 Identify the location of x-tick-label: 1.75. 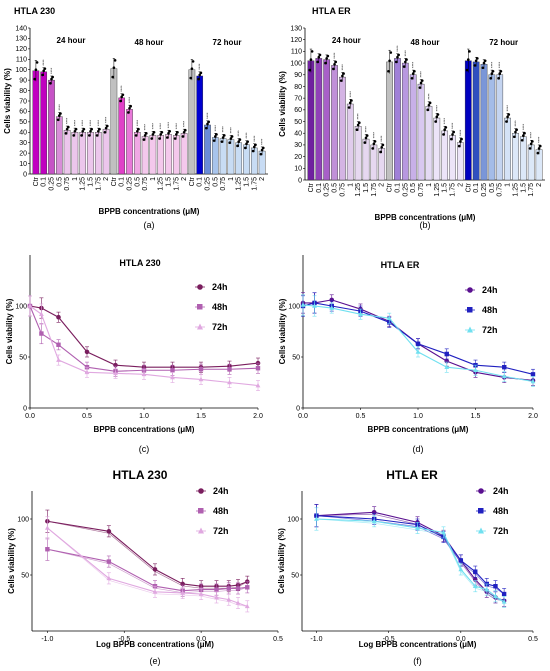
(98, 184).